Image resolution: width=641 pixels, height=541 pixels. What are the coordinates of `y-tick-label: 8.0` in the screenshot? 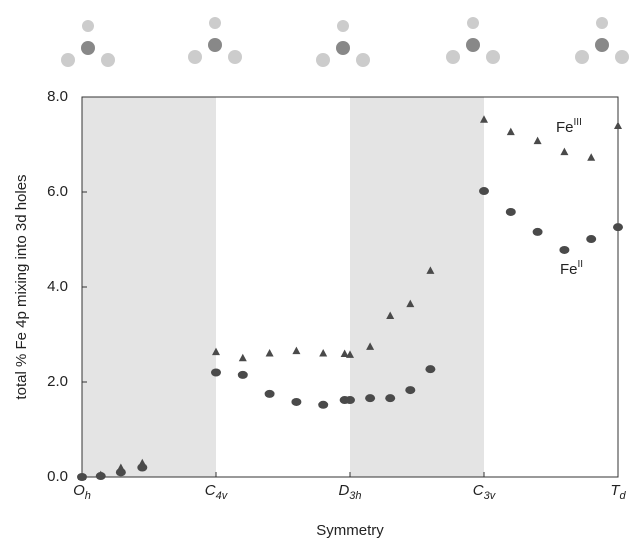 It's located at (57, 96).